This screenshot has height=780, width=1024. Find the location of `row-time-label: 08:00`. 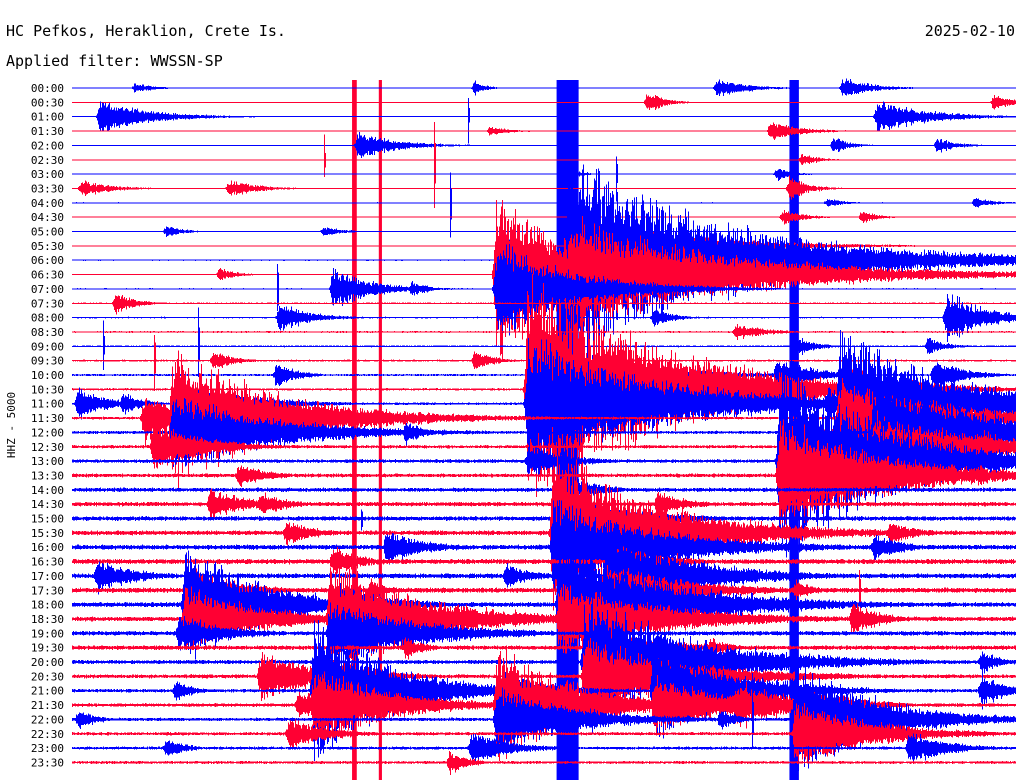

row-time-label: 08:00 is located at coordinates (47, 318).